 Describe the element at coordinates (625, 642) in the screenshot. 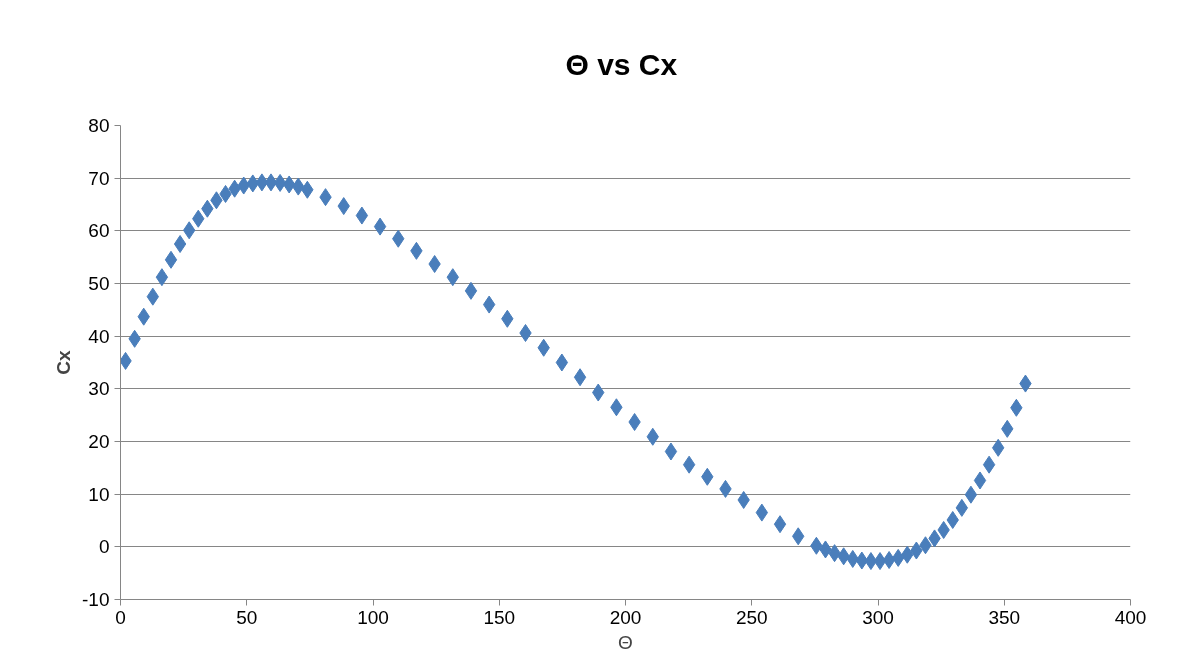

I see `x-axis-title: Θ` at that location.